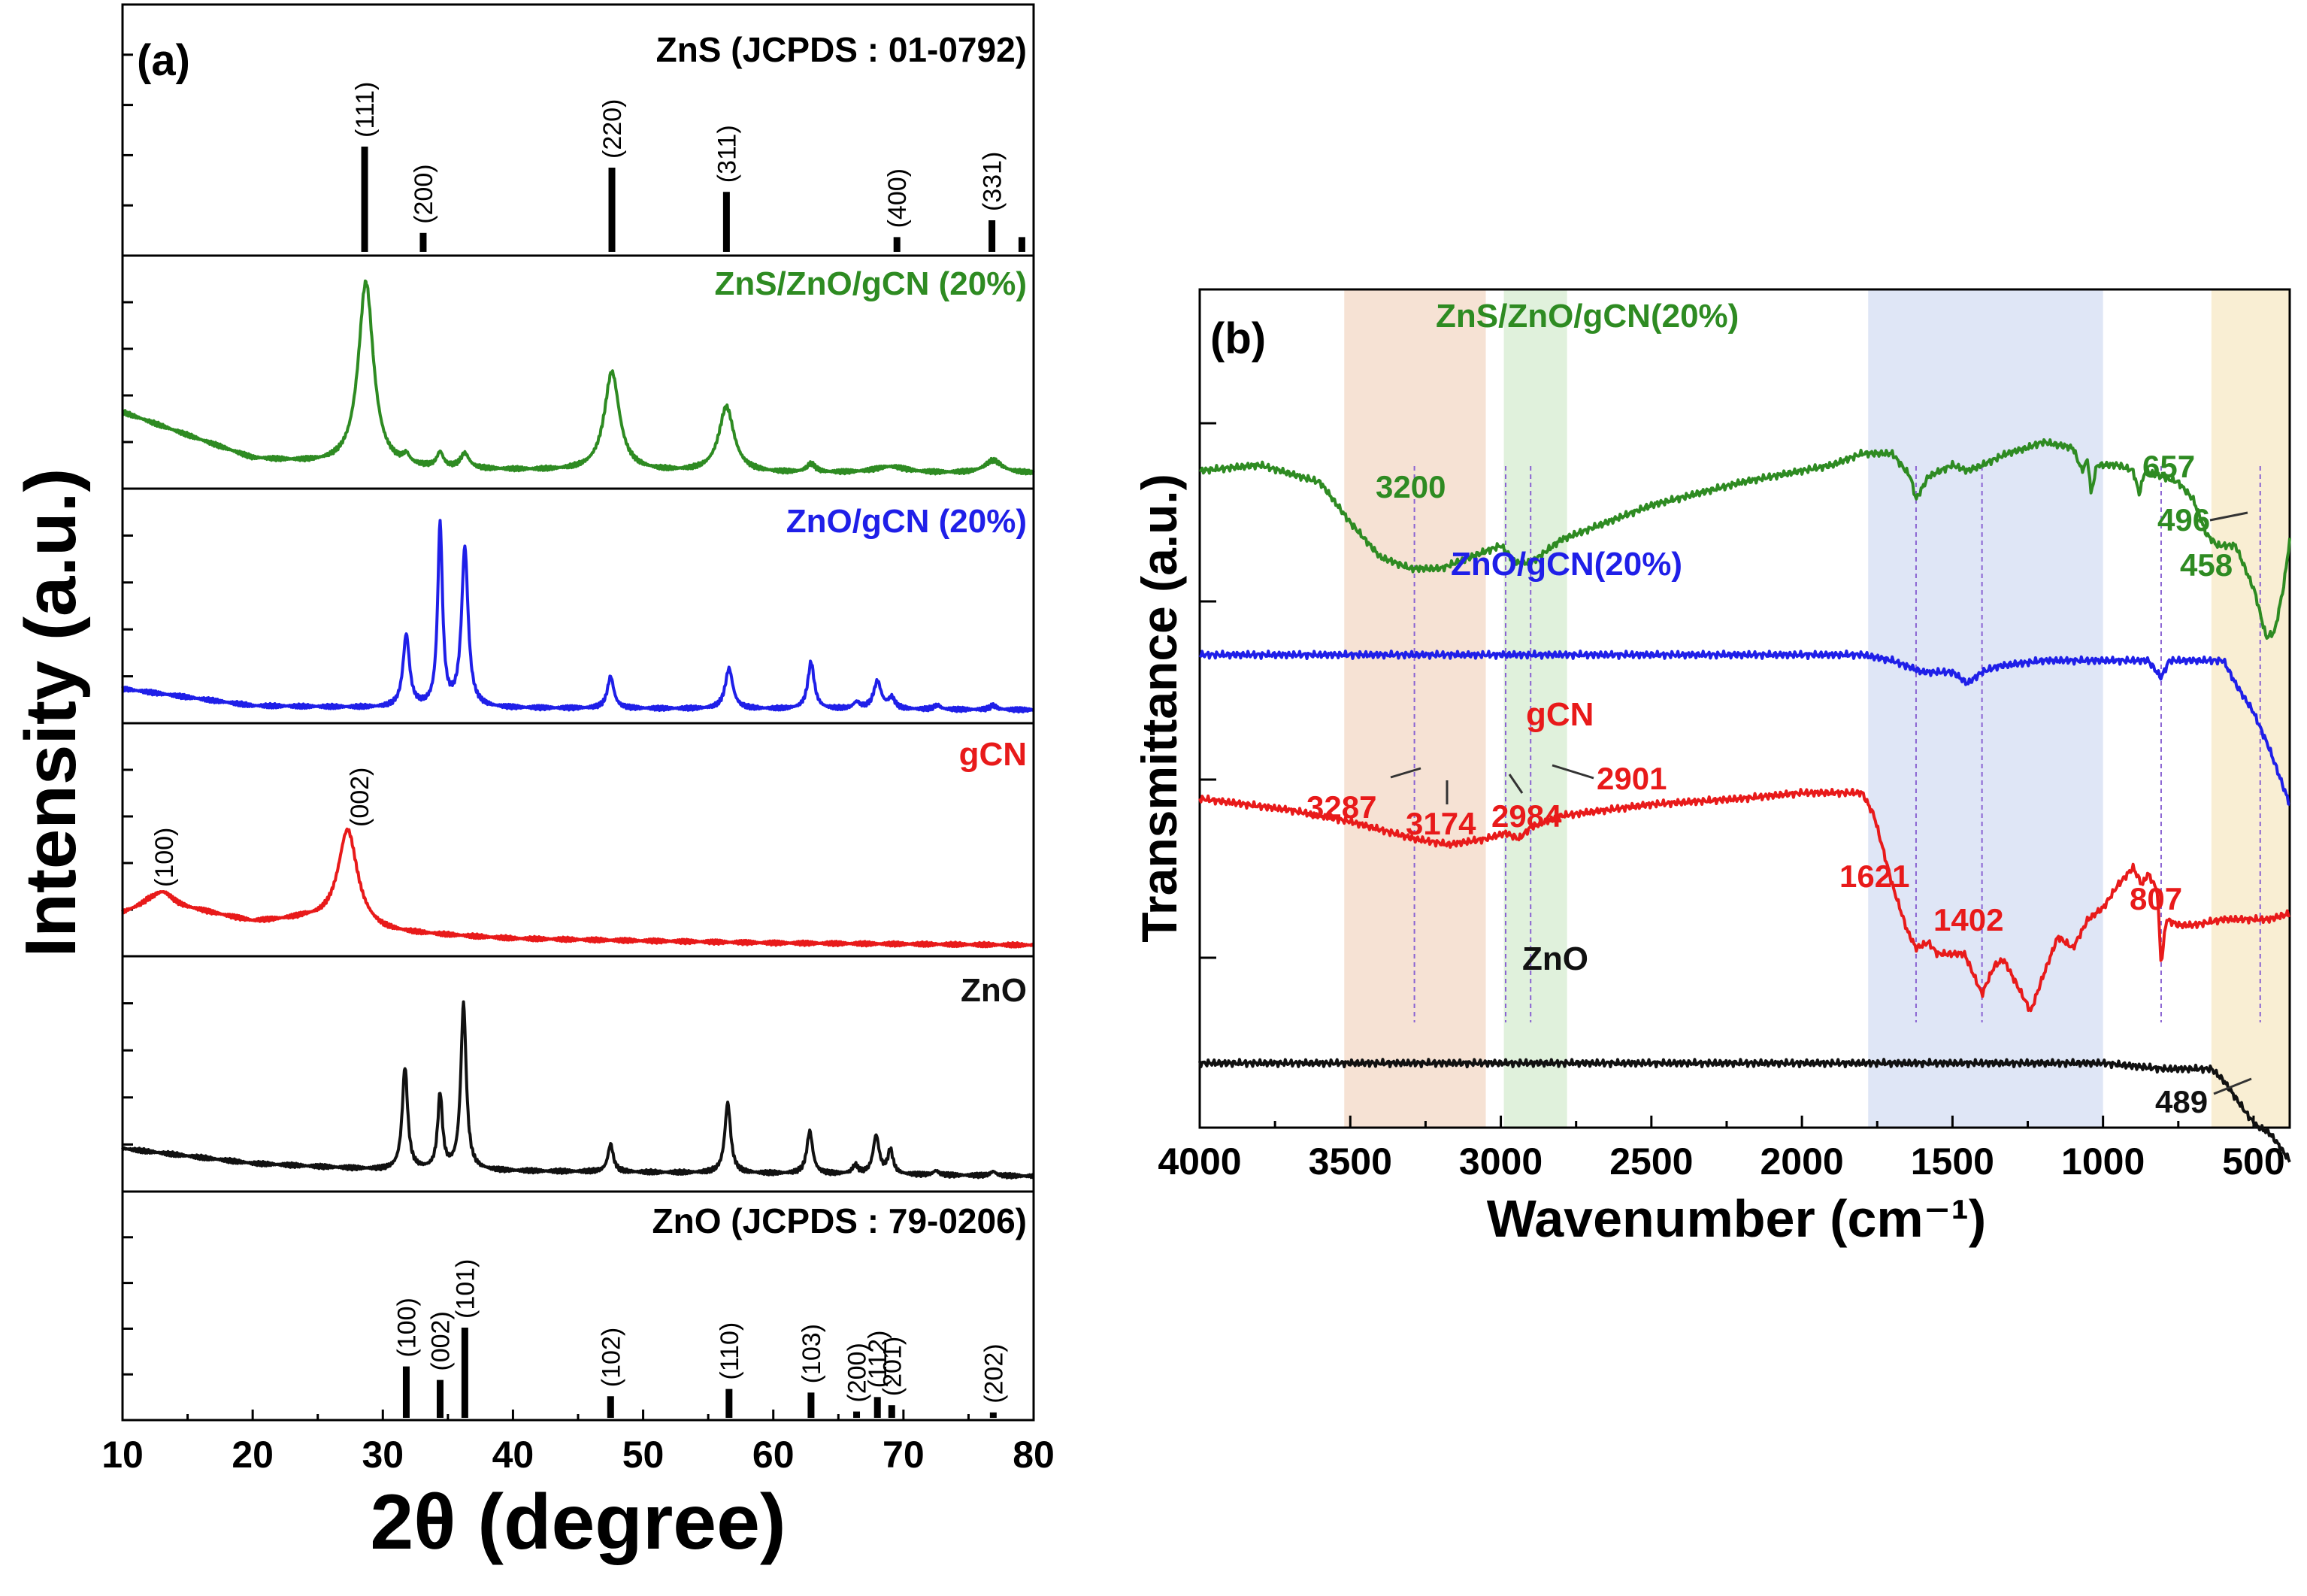 This screenshot has height=1596, width=2307. I want to click on ref-hkl-label: (331), so click(993, 181).